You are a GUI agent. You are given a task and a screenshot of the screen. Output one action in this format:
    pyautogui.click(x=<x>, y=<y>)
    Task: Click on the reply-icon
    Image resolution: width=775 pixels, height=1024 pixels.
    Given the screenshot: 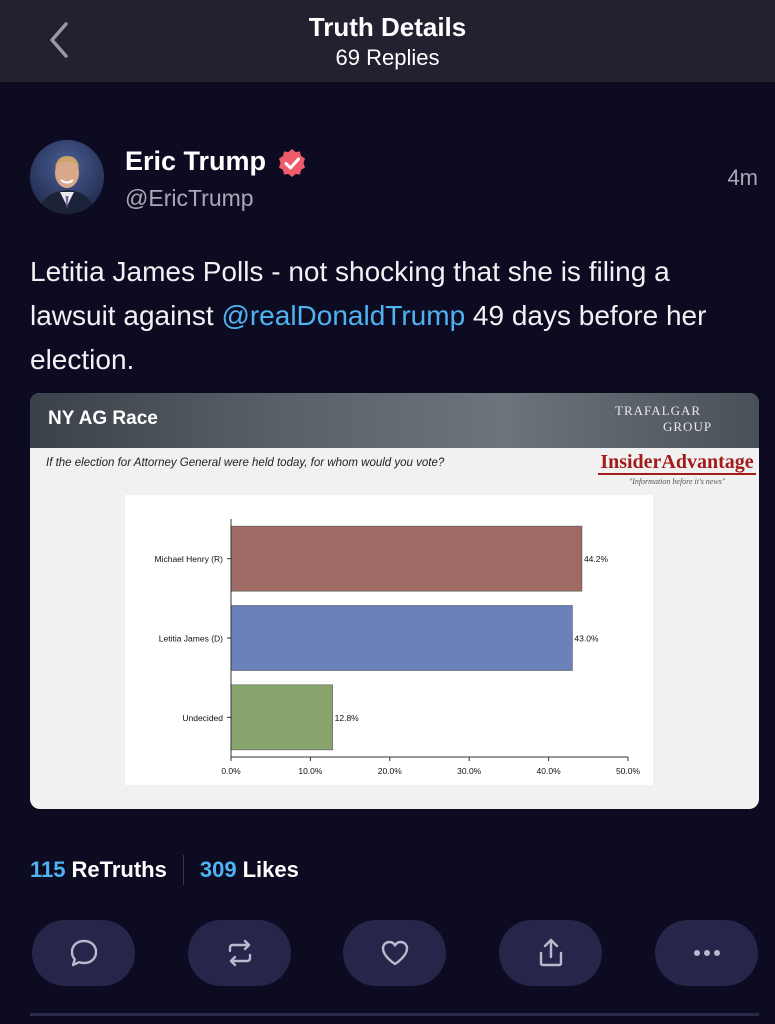 What is the action you would take?
    pyautogui.click(x=84, y=953)
    